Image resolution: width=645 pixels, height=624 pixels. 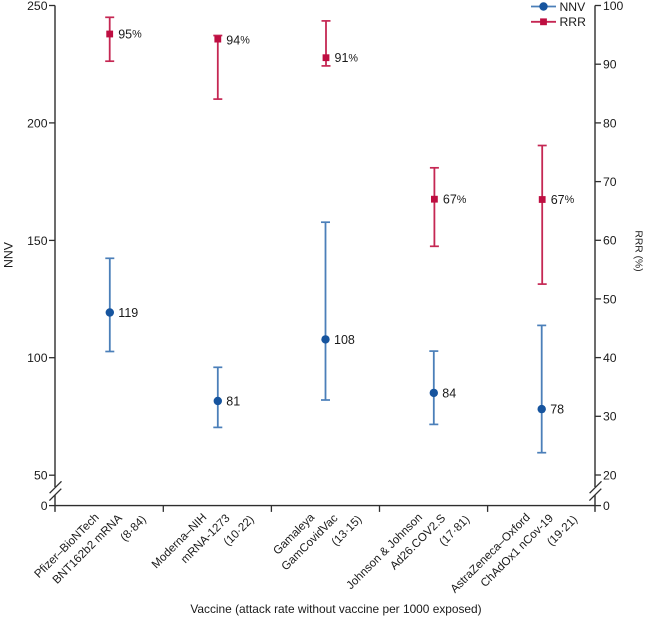 What do you see at coordinates (573, 22) in the screenshot?
I see `svg-text: RRR` at bounding box center [573, 22].